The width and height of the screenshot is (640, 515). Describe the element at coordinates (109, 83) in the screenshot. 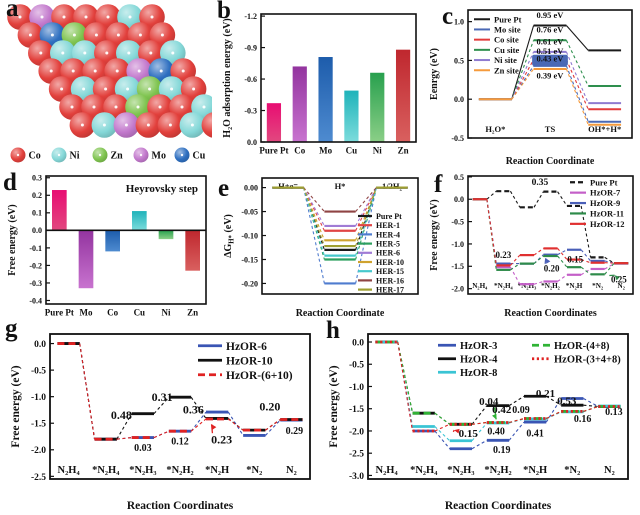

I see `lattice-figure: Co Ni Zn Mo Cu` at that location.